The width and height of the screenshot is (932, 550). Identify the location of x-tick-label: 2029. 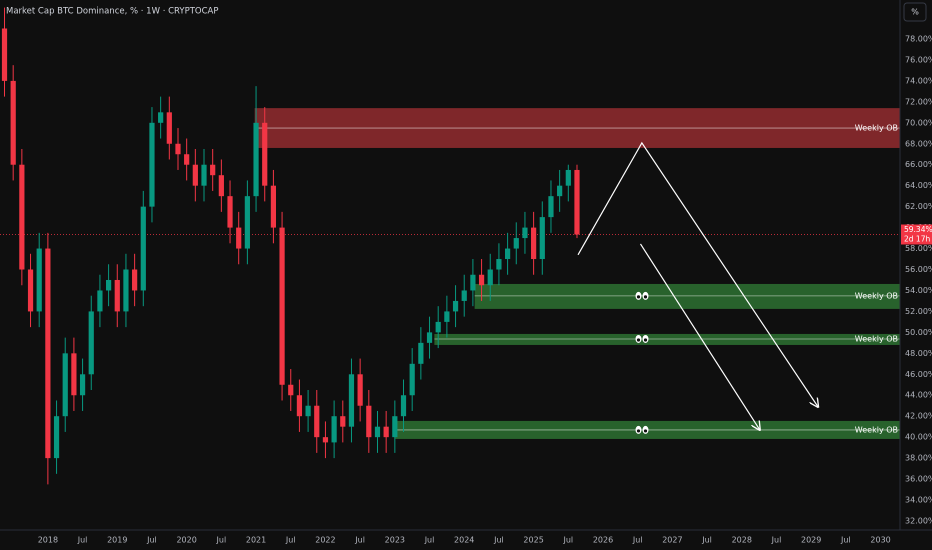
(811, 540).